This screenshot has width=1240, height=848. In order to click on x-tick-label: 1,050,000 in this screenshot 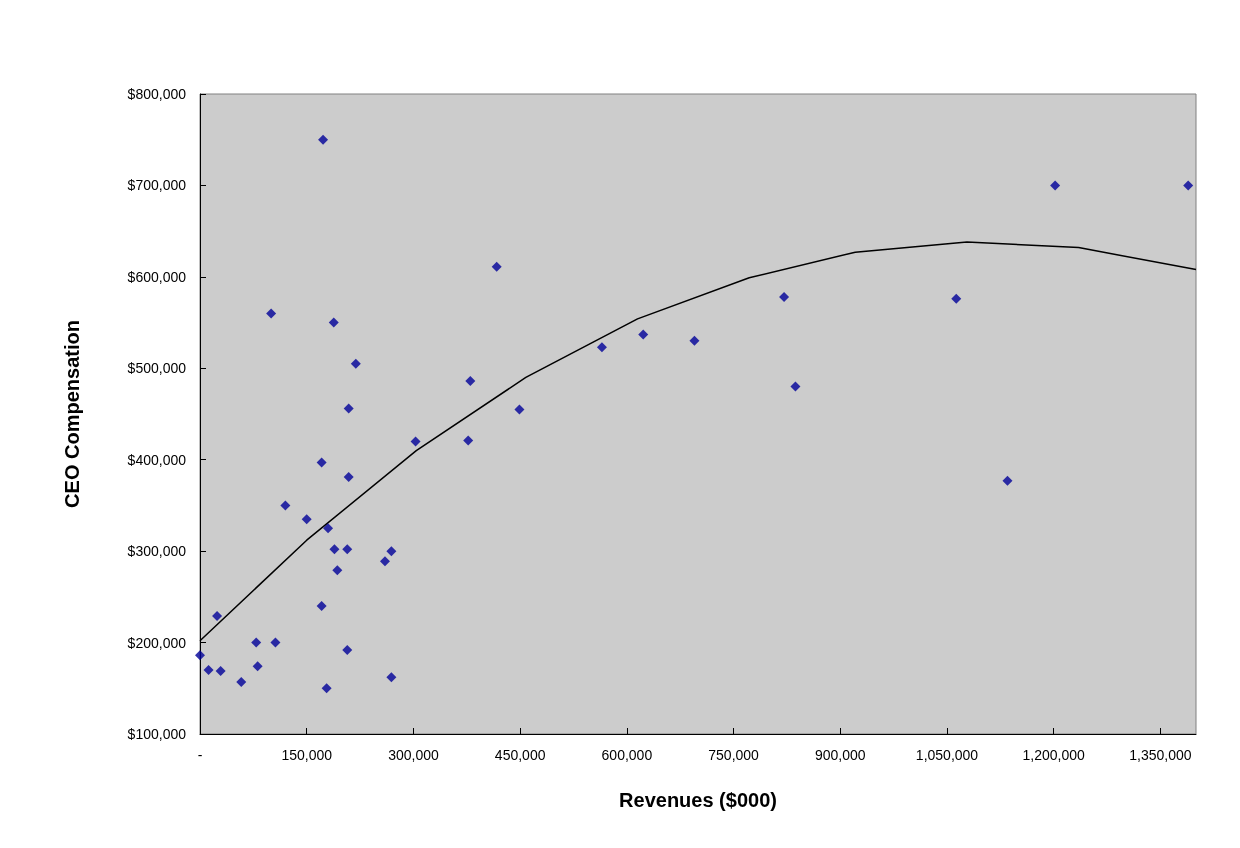, I will do `click(947, 755)`.